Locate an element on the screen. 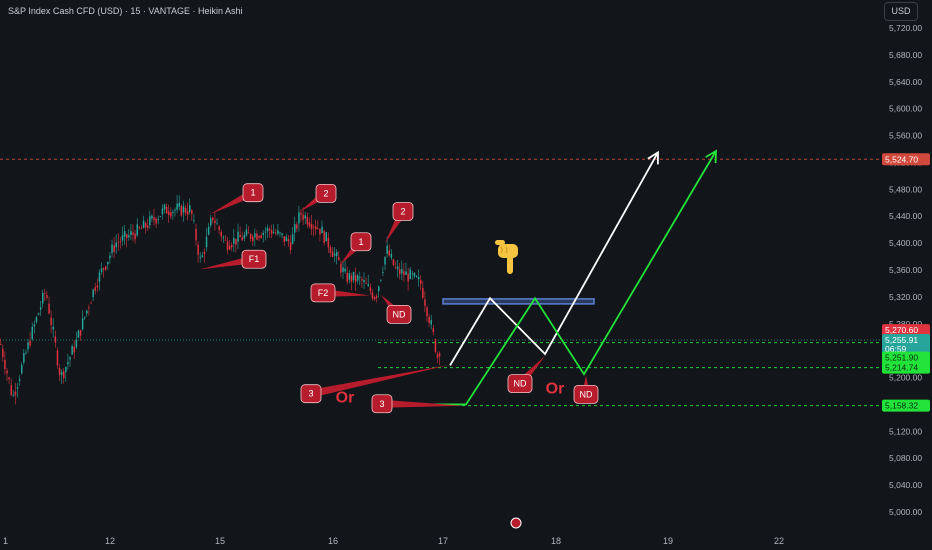  callout-label: F1 is located at coordinates (254, 259).